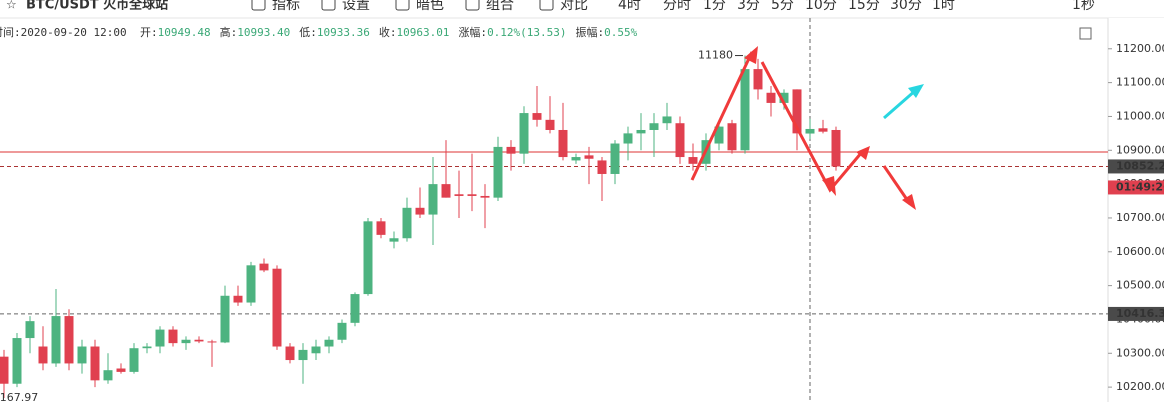 This screenshot has width=1164, height=402. What do you see at coordinates (590, 32) in the screenshot?
I see `info-label: 振幅:` at bounding box center [590, 32].